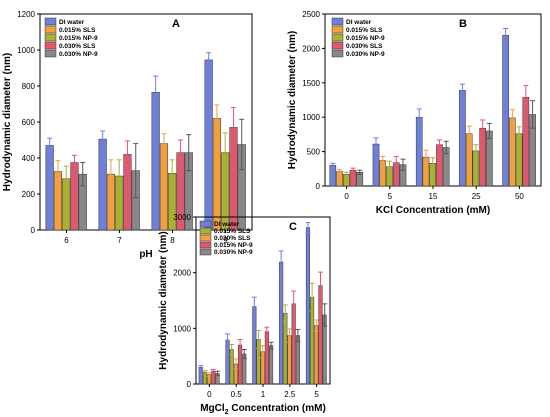 This screenshot has height=417, width=550. Describe the element at coordinates (463, 24) in the screenshot. I see `panel-label: B` at that location.